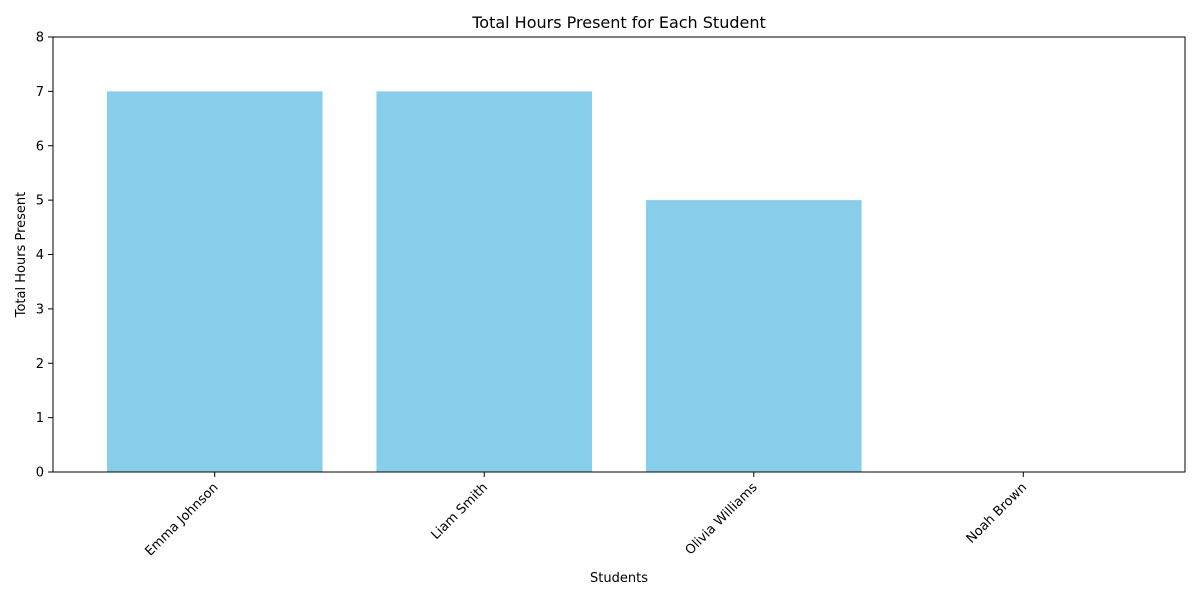  I want to click on y-tick-label: 0, so click(40, 473).